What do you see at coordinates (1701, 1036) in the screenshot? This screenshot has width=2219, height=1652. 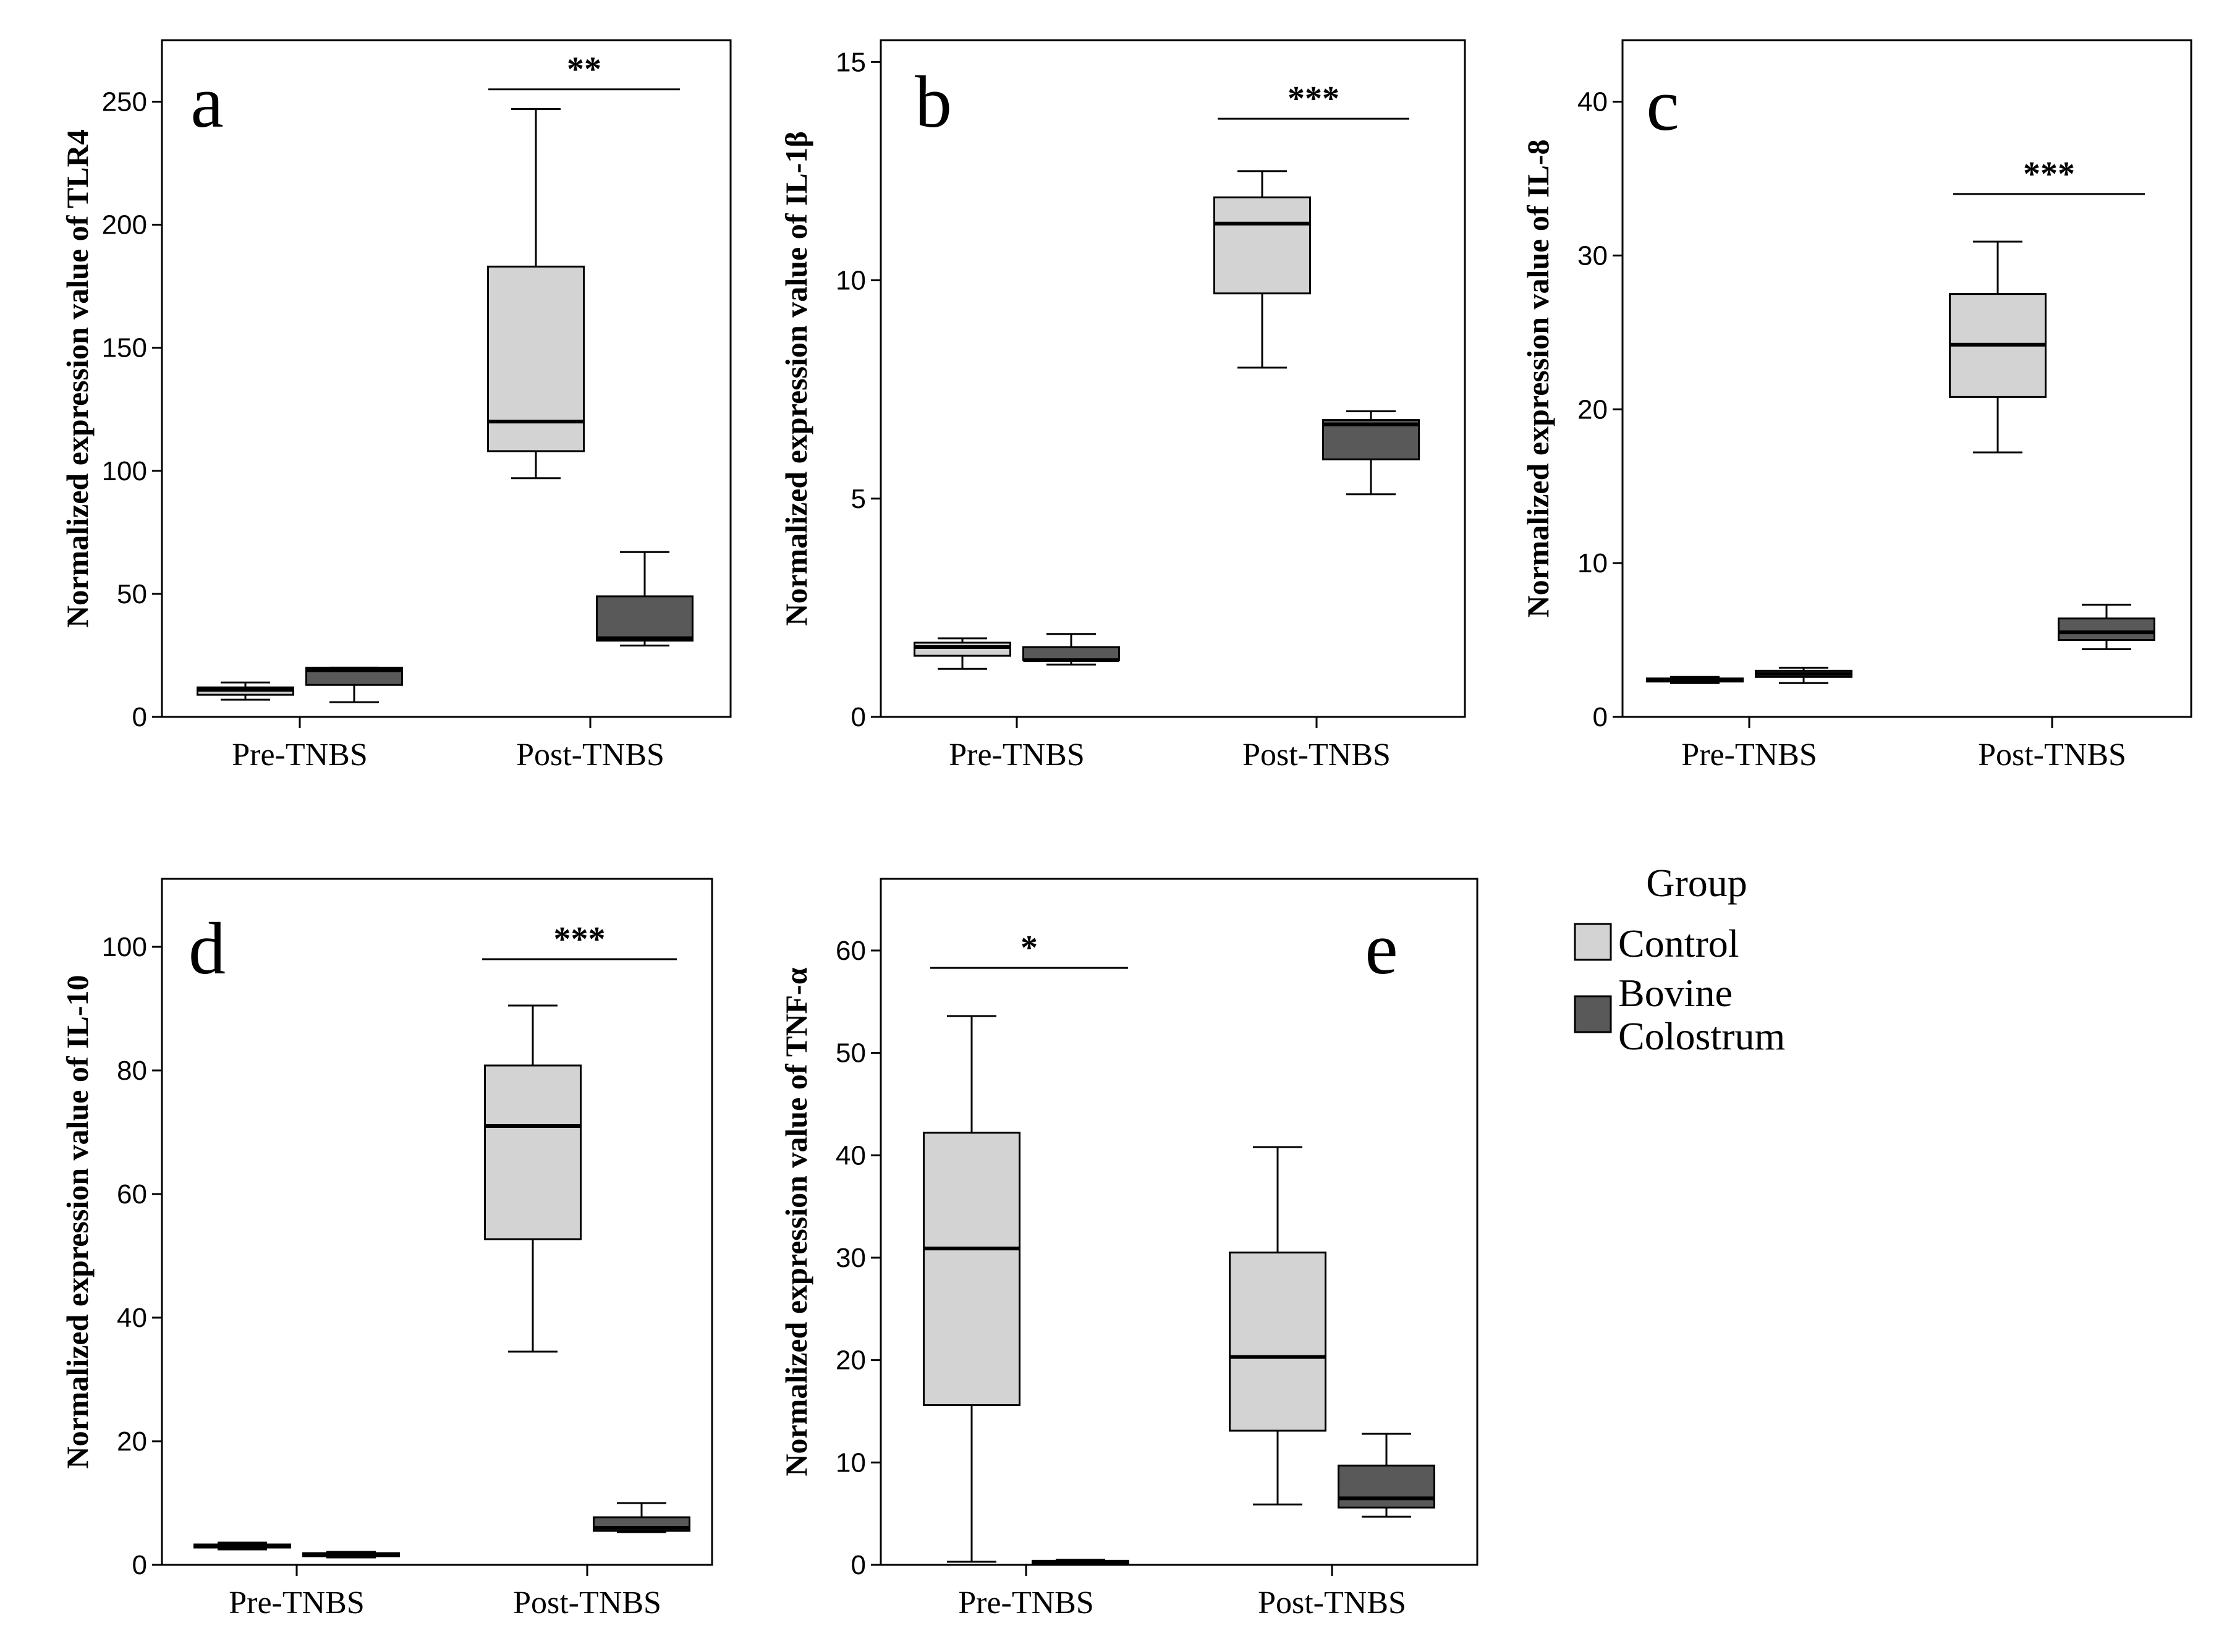 I see `legend-label-bovine-colostrum-line2: Colostrum` at bounding box center [1701, 1036].